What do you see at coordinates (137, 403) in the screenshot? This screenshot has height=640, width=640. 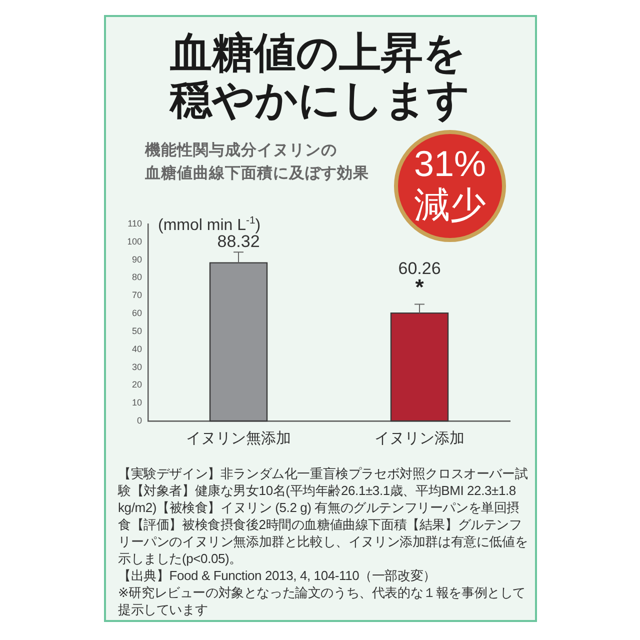 I see `y-tick-label: 10` at bounding box center [137, 403].